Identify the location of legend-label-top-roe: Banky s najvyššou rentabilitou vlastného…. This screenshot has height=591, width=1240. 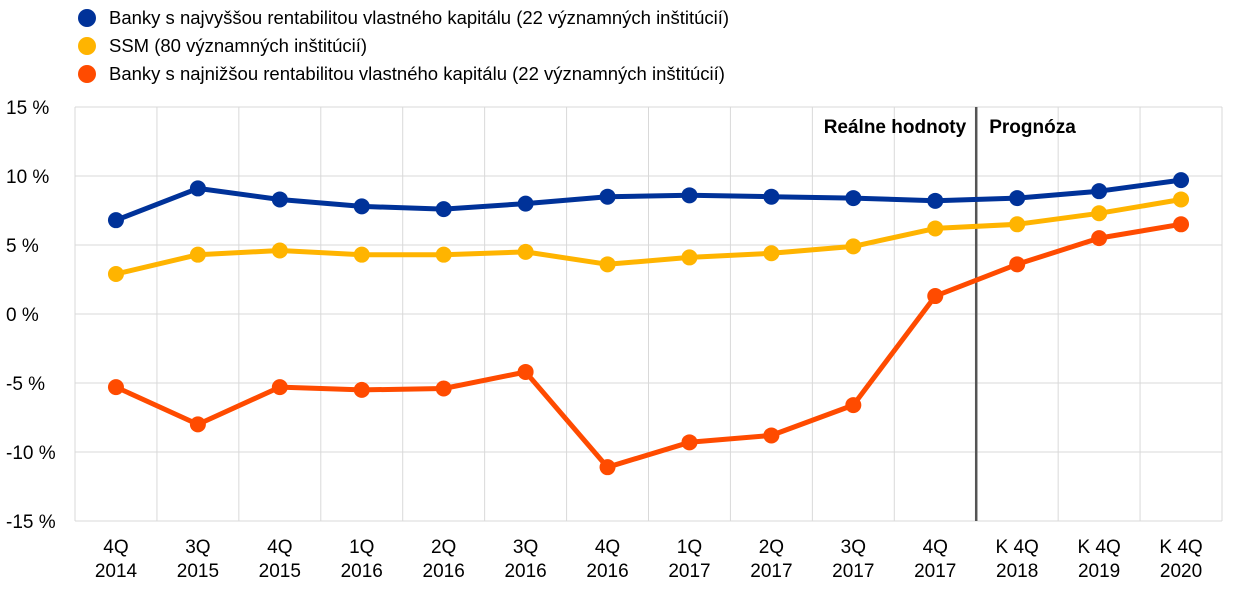
(419, 17).